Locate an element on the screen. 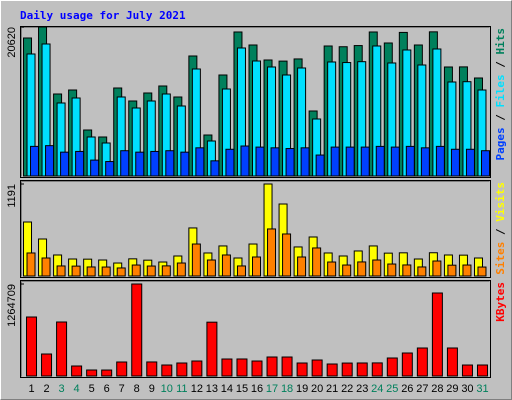  x-tick-label: 7 is located at coordinates (122, 389).